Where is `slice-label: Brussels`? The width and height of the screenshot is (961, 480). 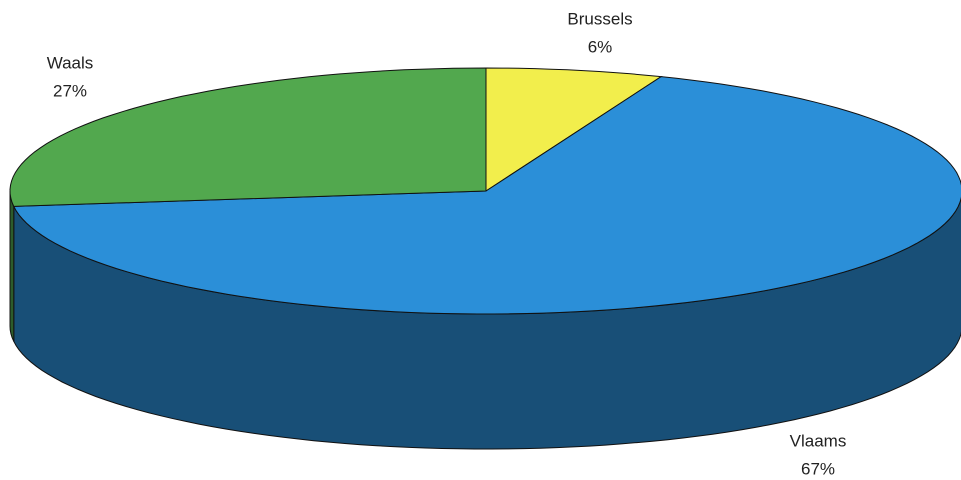
slice-label: Brussels is located at coordinates (599, 18).